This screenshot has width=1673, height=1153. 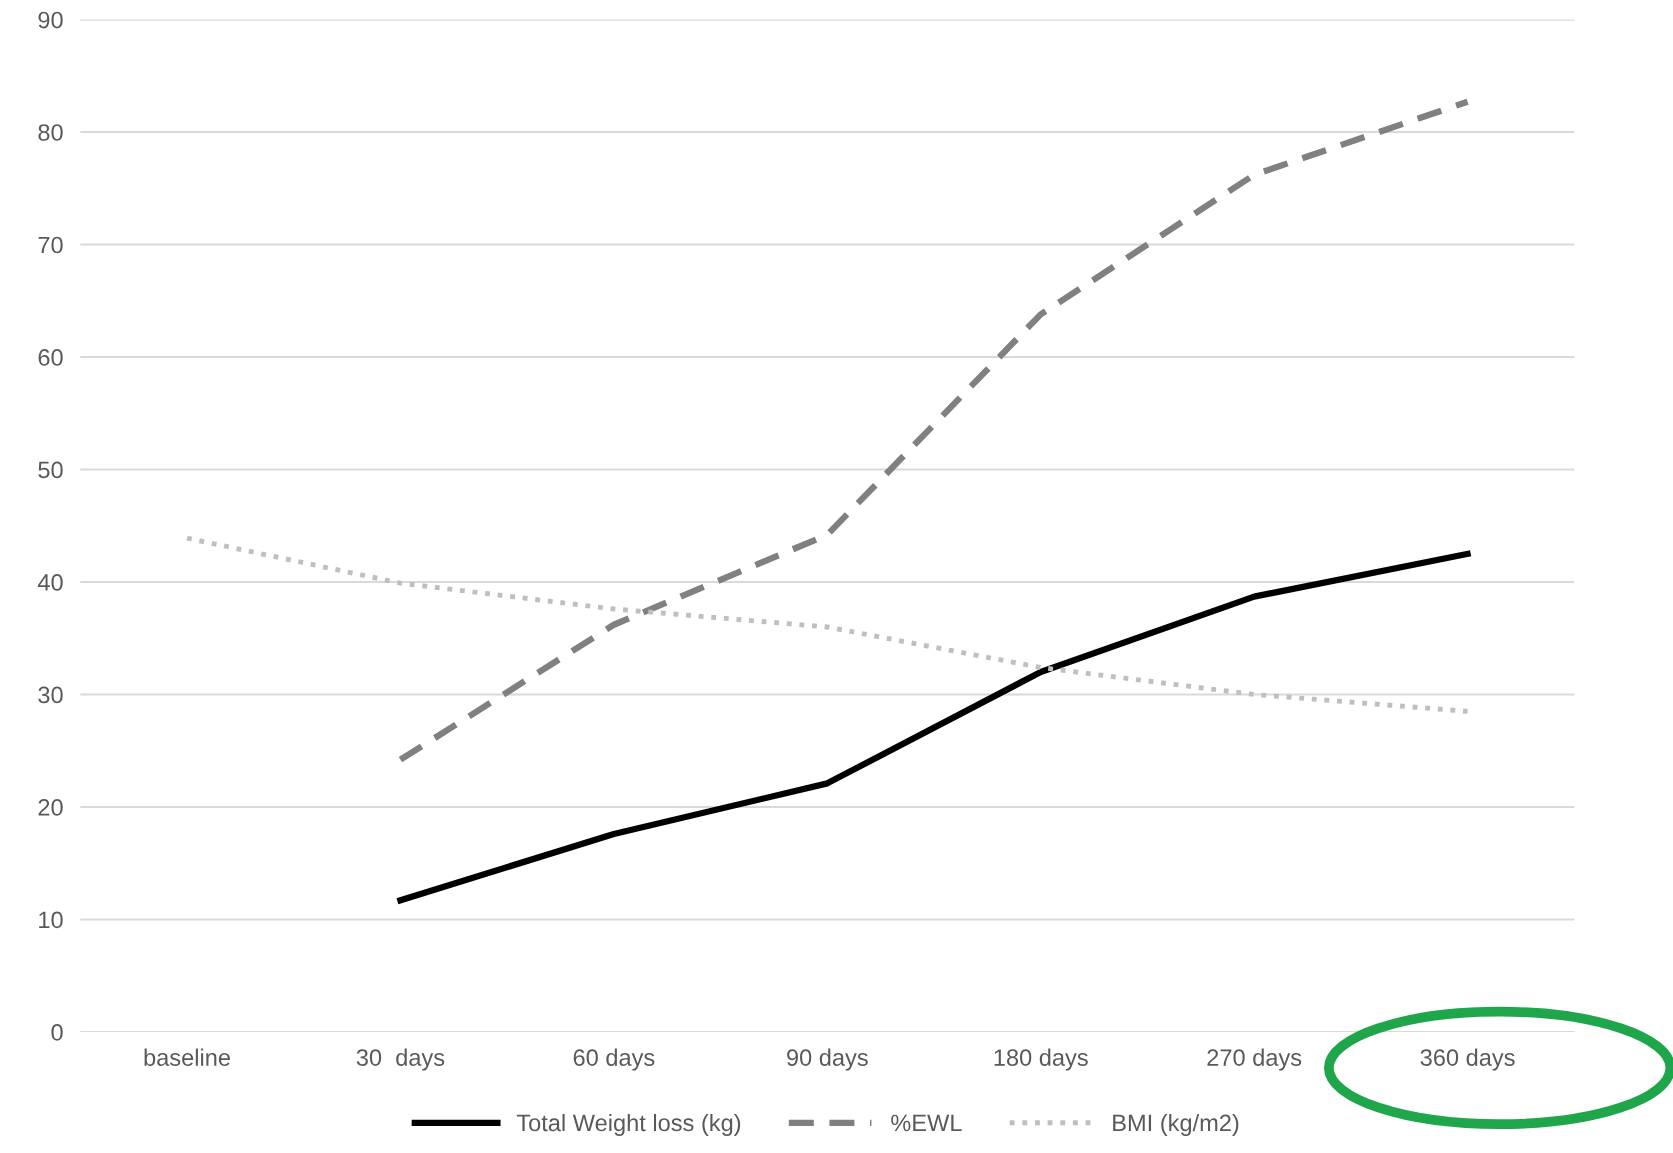 What do you see at coordinates (50, 470) in the screenshot?
I see `y-tick-label: 50` at bounding box center [50, 470].